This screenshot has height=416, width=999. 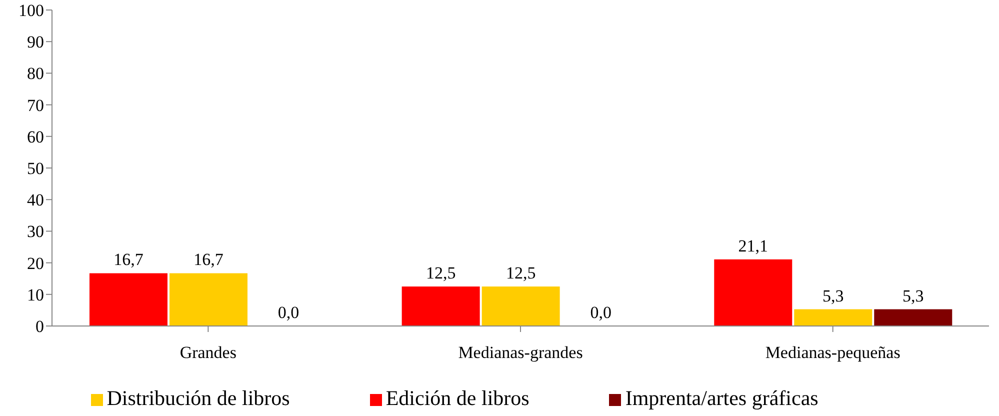 I want to click on y-tick-label: 50, so click(x=35, y=168).